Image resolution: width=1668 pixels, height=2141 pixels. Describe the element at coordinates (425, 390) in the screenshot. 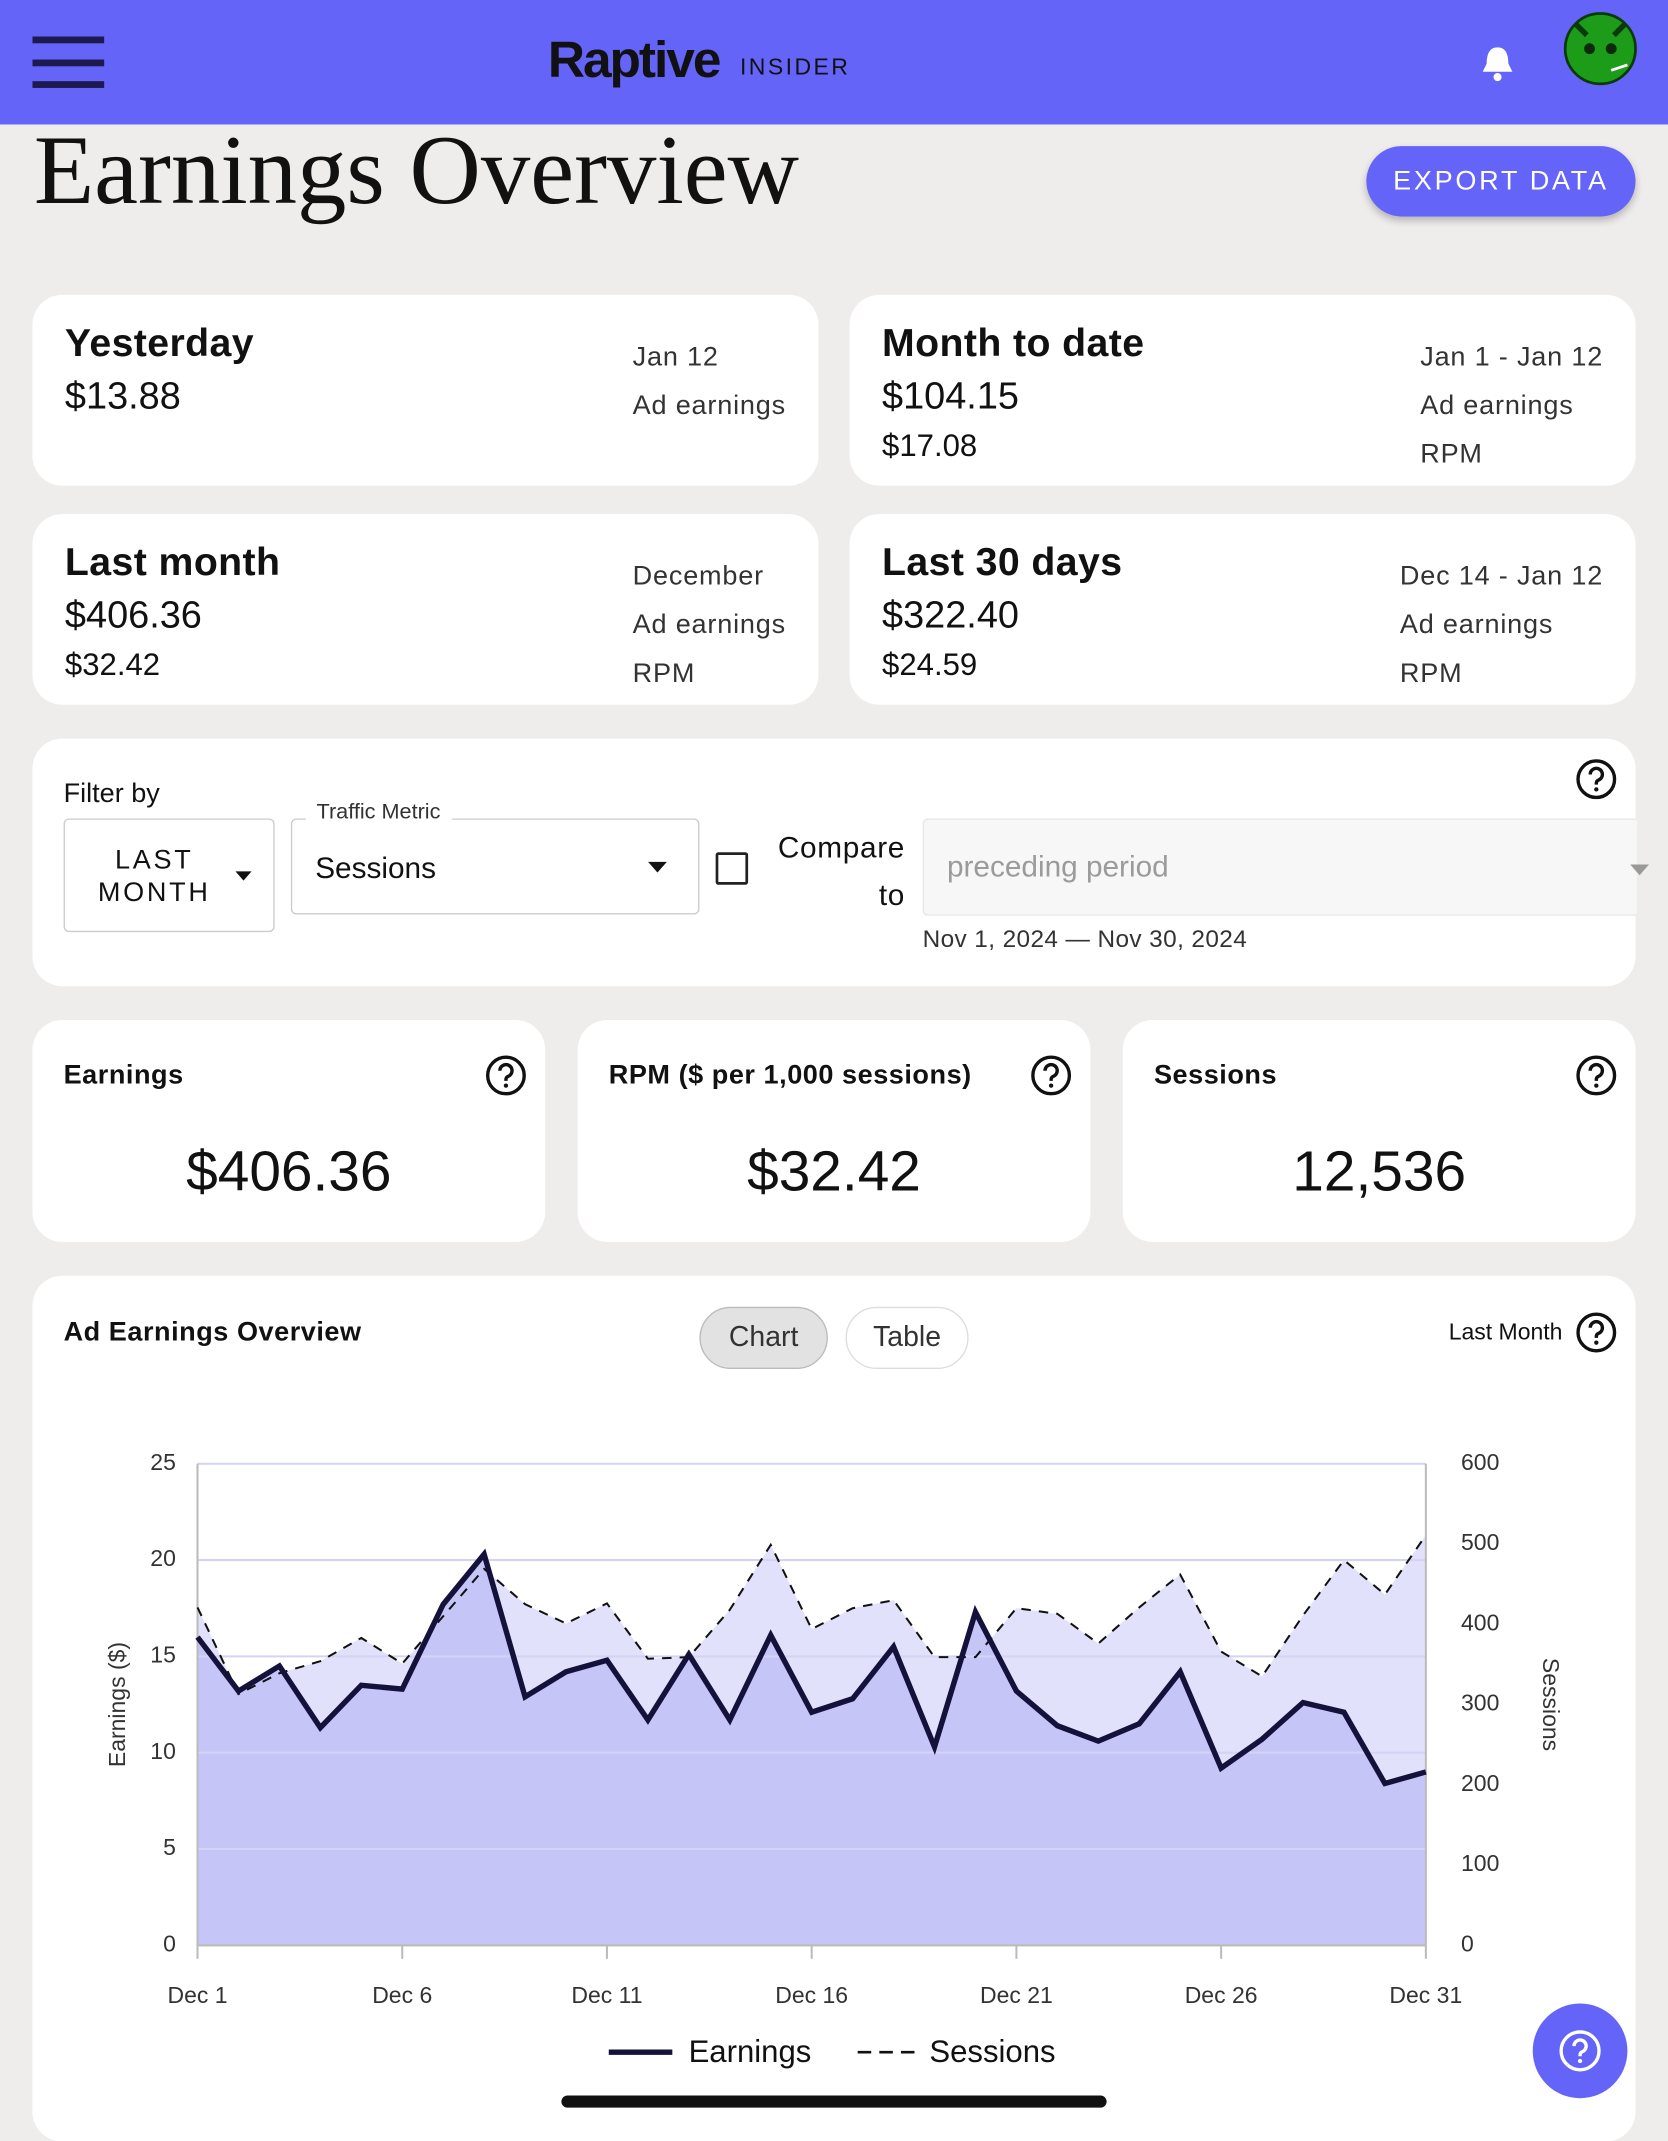

I see `summary-card: Yesterday $13.88 Jan 12 Ad earnings` at that location.